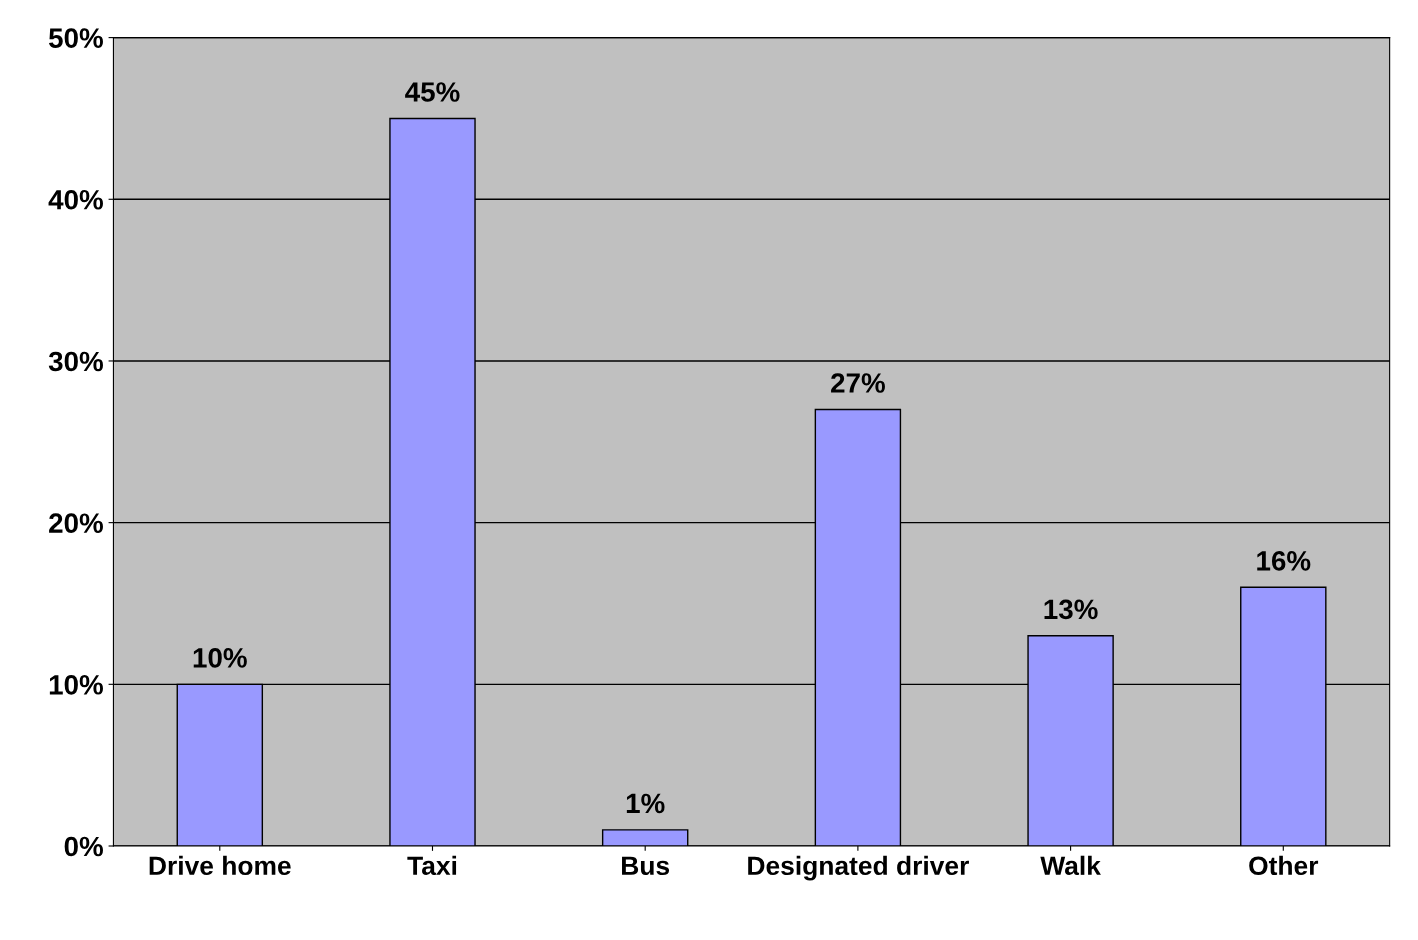 The height and width of the screenshot is (940, 1418). I want to click on data-label: 16%, so click(1284, 561).